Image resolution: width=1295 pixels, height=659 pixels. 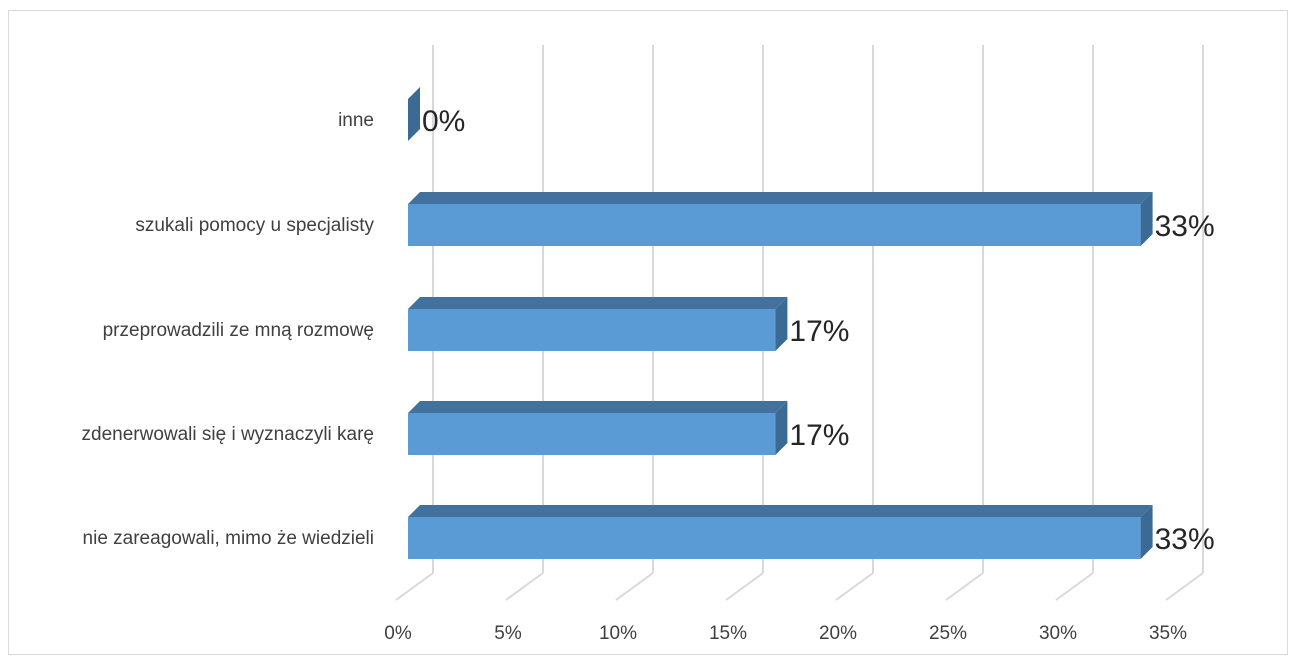 What do you see at coordinates (443, 121) in the screenshot?
I see `data-label: 0%` at bounding box center [443, 121].